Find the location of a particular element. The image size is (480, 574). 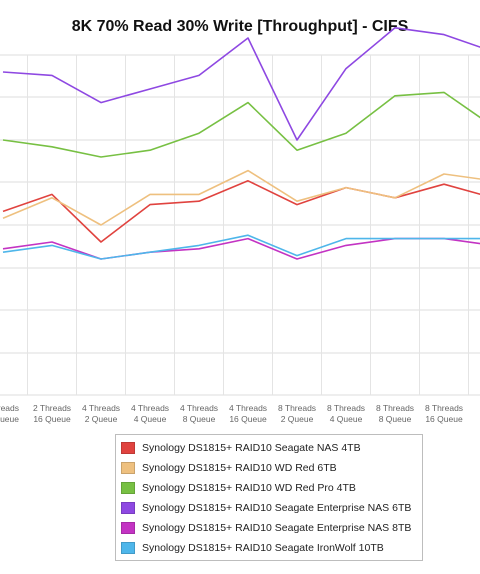

legend-entry: Synology DS1815+ RAID10 WD Red 6TB is located at coordinates (269, 468).